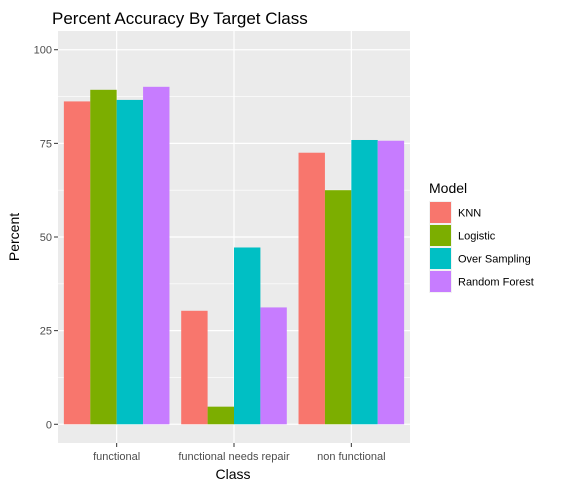 The width and height of the screenshot is (562, 488). I want to click on x-tick-label: non functional, so click(351, 457).